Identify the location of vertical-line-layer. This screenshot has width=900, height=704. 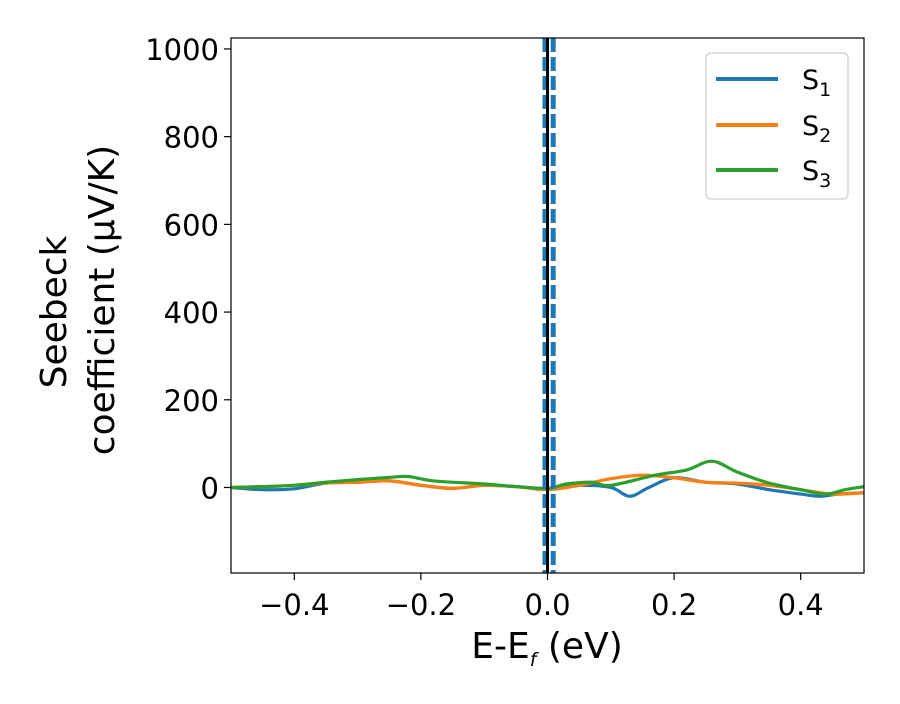
(549, 305).